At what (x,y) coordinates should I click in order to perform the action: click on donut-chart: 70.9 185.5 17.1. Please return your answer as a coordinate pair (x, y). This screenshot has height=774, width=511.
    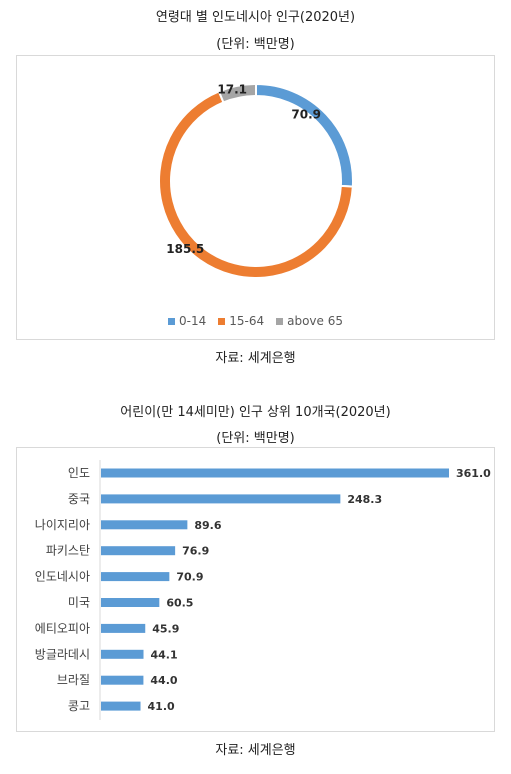
    Looking at the image, I should click on (256, 180).